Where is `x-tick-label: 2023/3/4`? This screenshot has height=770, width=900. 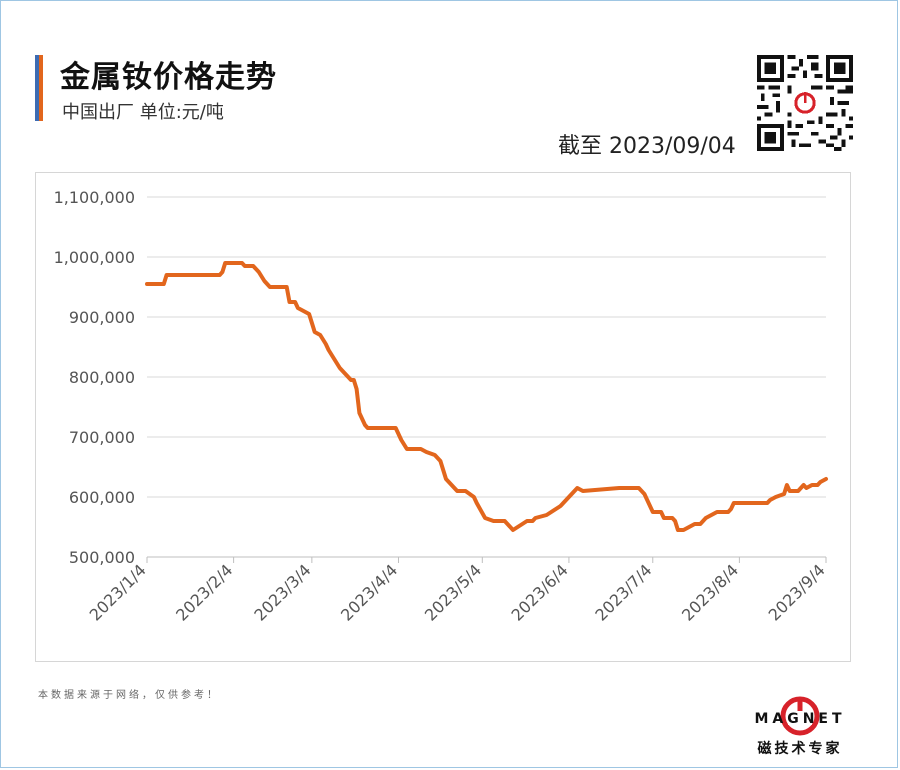 x-tick-label: 2023/3/4 is located at coordinates (282, 592).